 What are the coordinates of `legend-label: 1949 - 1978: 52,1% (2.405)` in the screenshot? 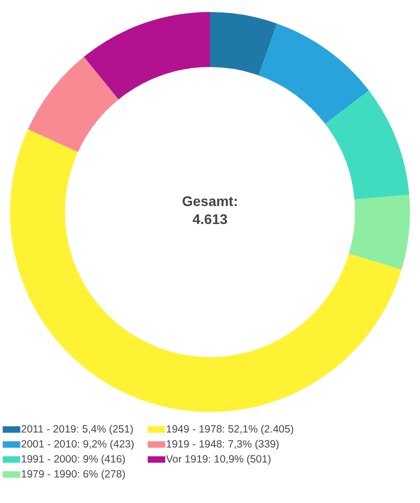 It's located at (230, 430).